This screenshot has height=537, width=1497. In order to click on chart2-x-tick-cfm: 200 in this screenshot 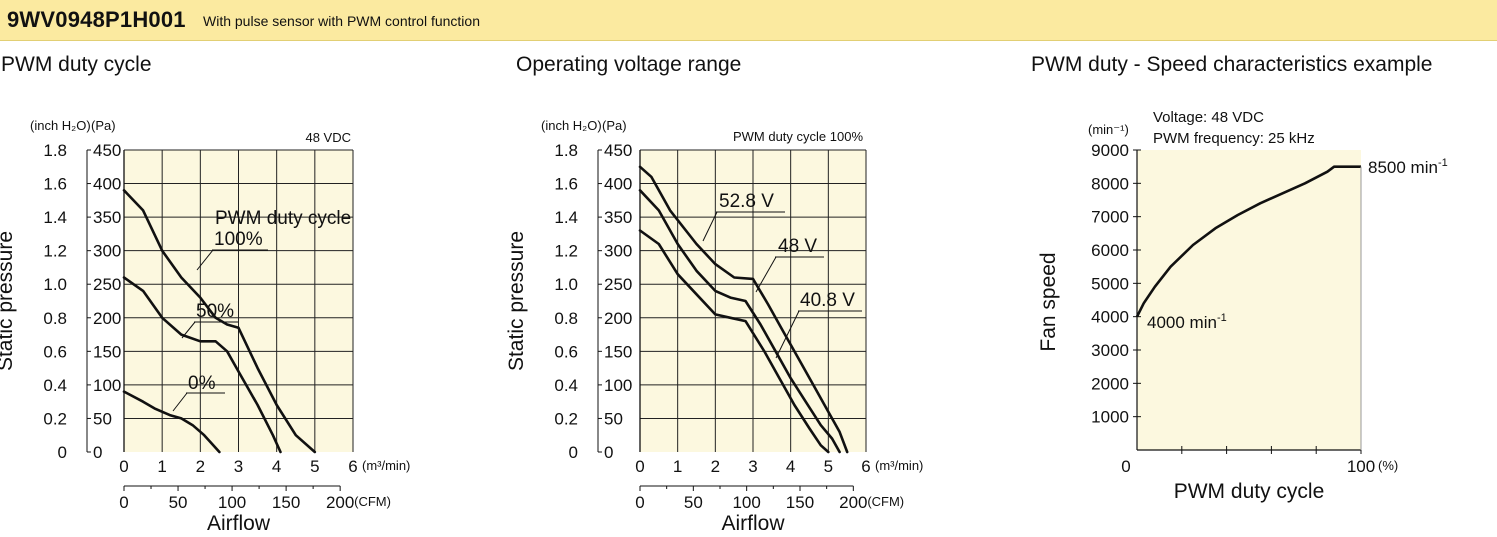, I will do `click(853, 502)`.